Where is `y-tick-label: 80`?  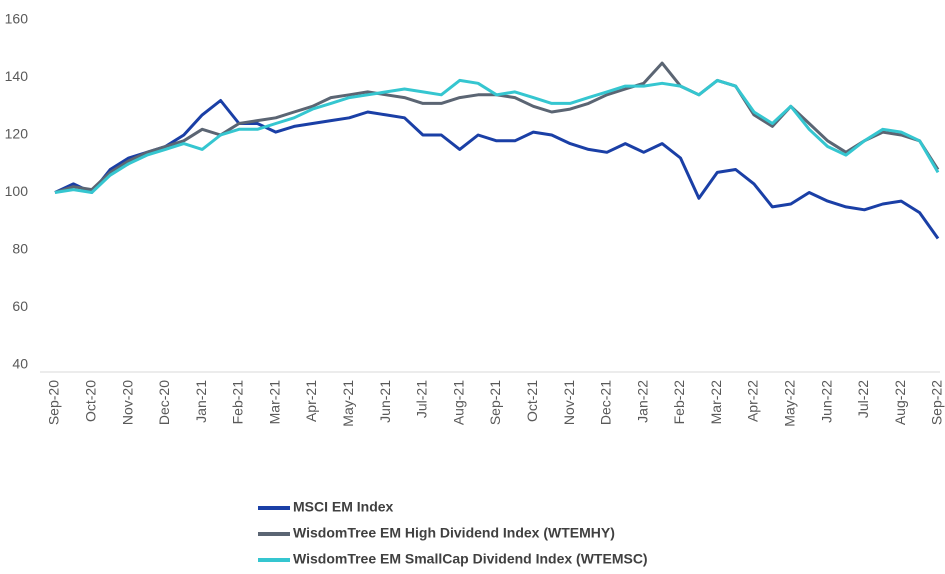
y-tick-label: 80 is located at coordinates (20, 249).